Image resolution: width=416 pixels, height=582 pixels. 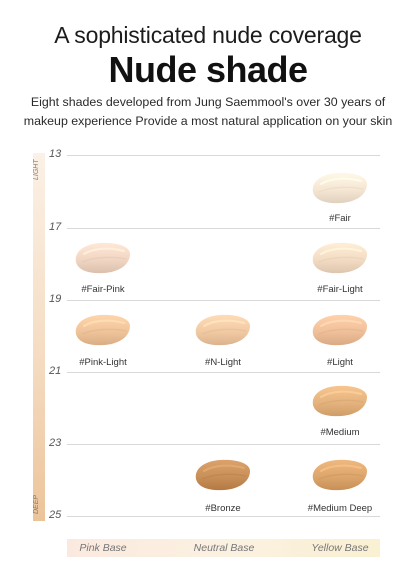 What do you see at coordinates (55, 154) in the screenshot?
I see `tick-label: 13` at bounding box center [55, 154].